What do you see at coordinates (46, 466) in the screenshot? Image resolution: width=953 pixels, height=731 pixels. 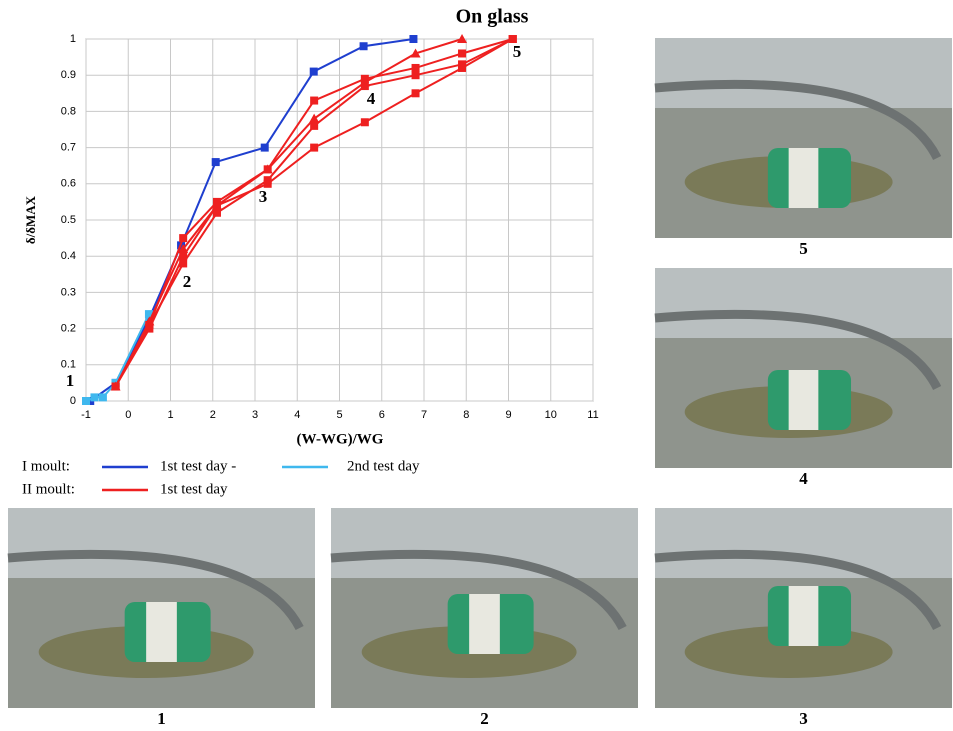 I see `legend-group: I moult:` at bounding box center [46, 466].